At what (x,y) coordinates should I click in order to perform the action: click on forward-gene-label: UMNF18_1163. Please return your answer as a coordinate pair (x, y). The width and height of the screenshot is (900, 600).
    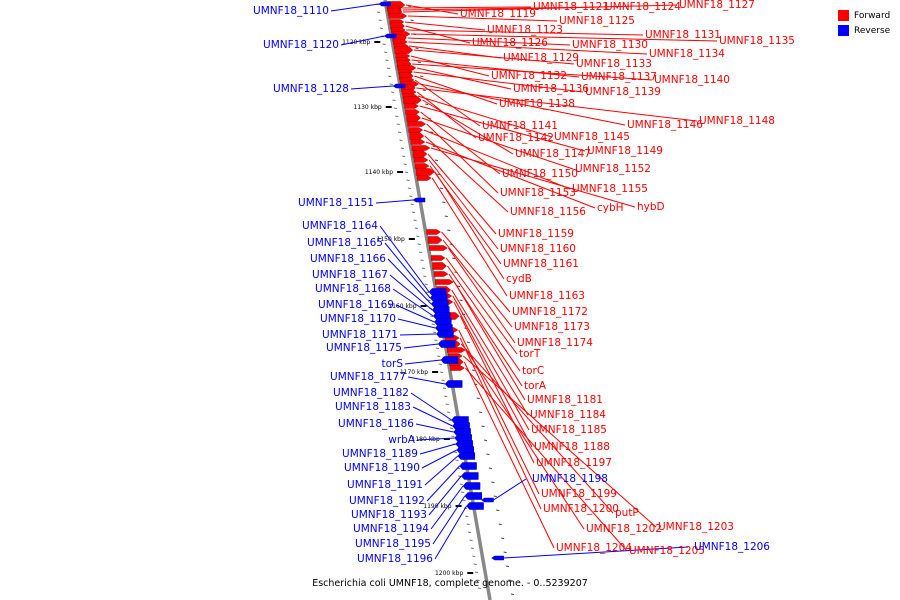
    Looking at the image, I should click on (547, 296).